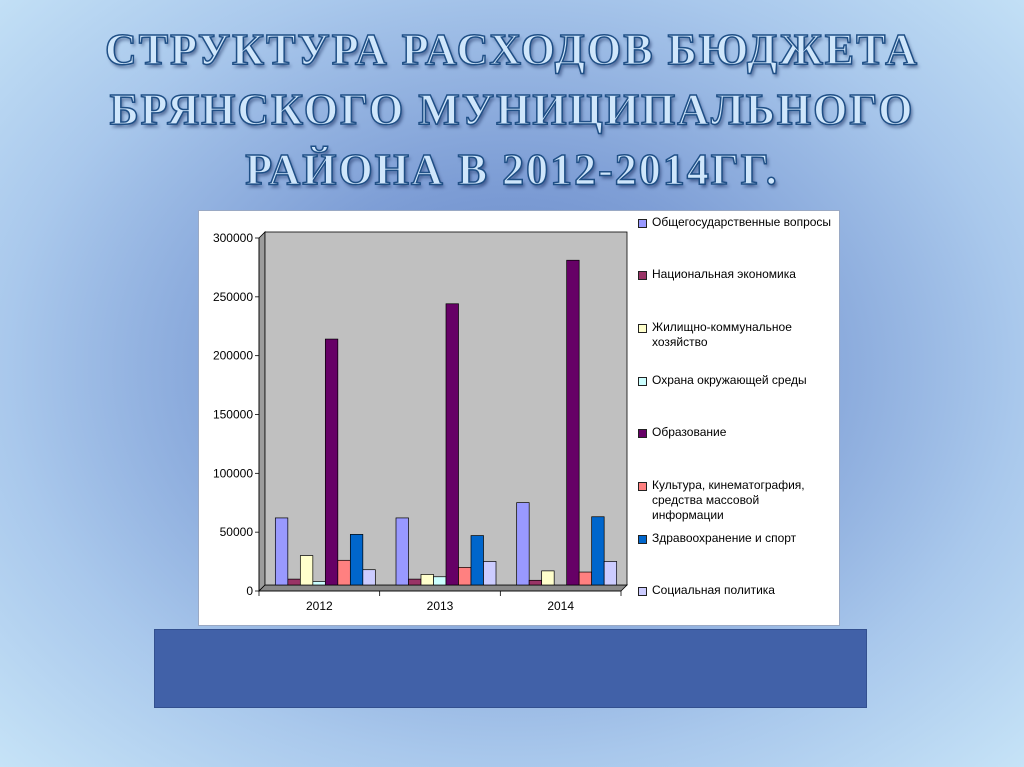 The width and height of the screenshot is (1024, 767). What do you see at coordinates (262, 411) in the screenshot?
I see `side-wall` at bounding box center [262, 411].